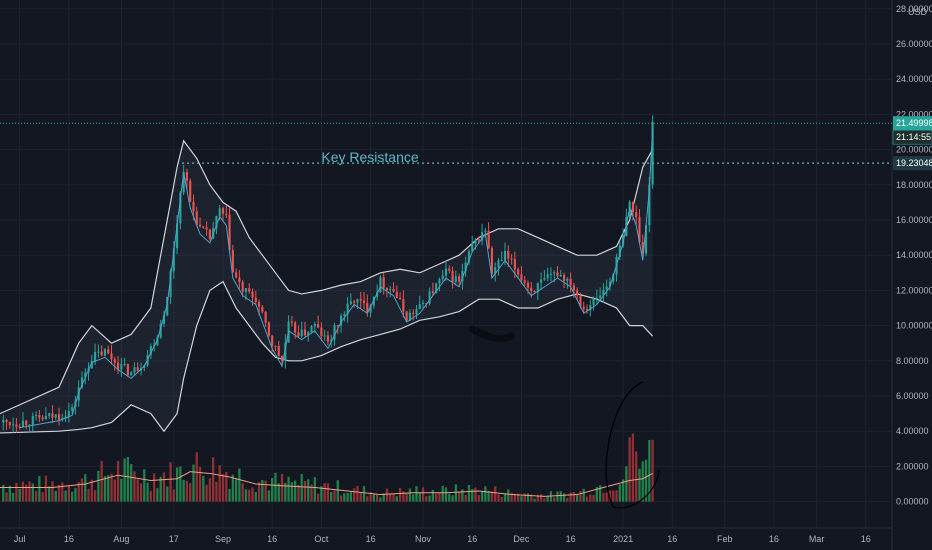  I want to click on volume-ma-line, so click(326, 484).